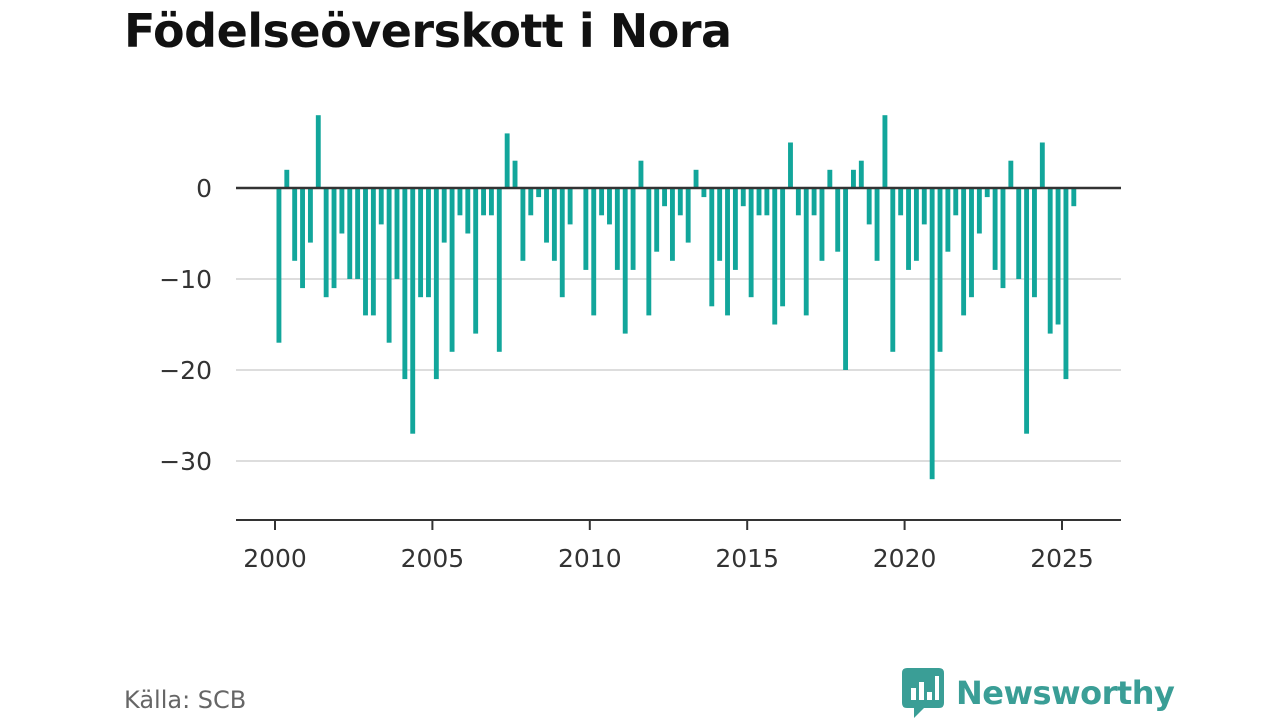 The height and width of the screenshot is (720, 1280). I want to click on x-tick-label: 2000, so click(275, 558).